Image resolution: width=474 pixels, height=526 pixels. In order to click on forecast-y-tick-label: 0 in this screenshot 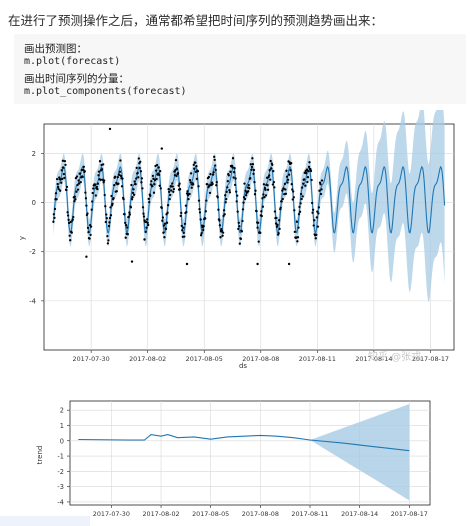, I will do `click(34, 203)`.